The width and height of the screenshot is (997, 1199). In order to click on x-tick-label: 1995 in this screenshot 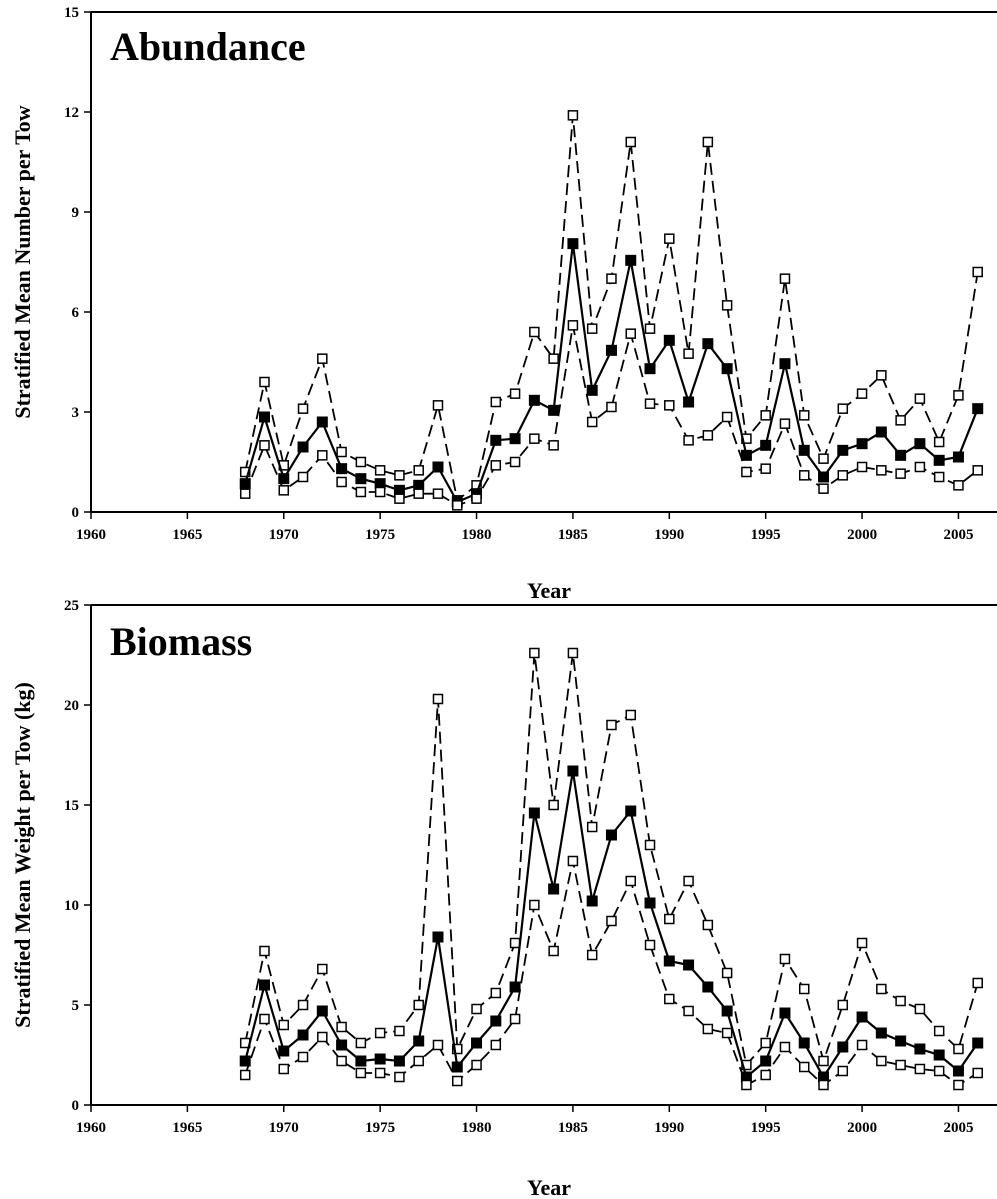, I will do `click(766, 1128)`.